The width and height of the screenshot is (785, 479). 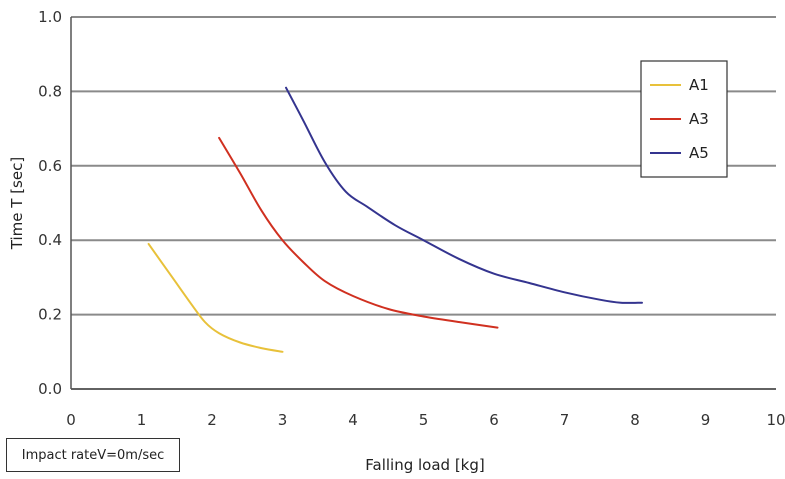 I want to click on x-tick-label: 4, so click(x=353, y=420).